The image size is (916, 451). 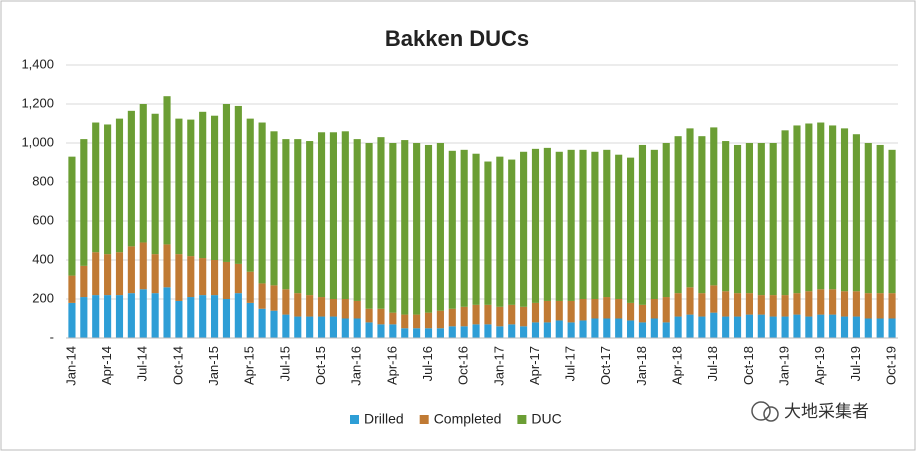 I want to click on y-tick-label: -, so click(x=52, y=336).